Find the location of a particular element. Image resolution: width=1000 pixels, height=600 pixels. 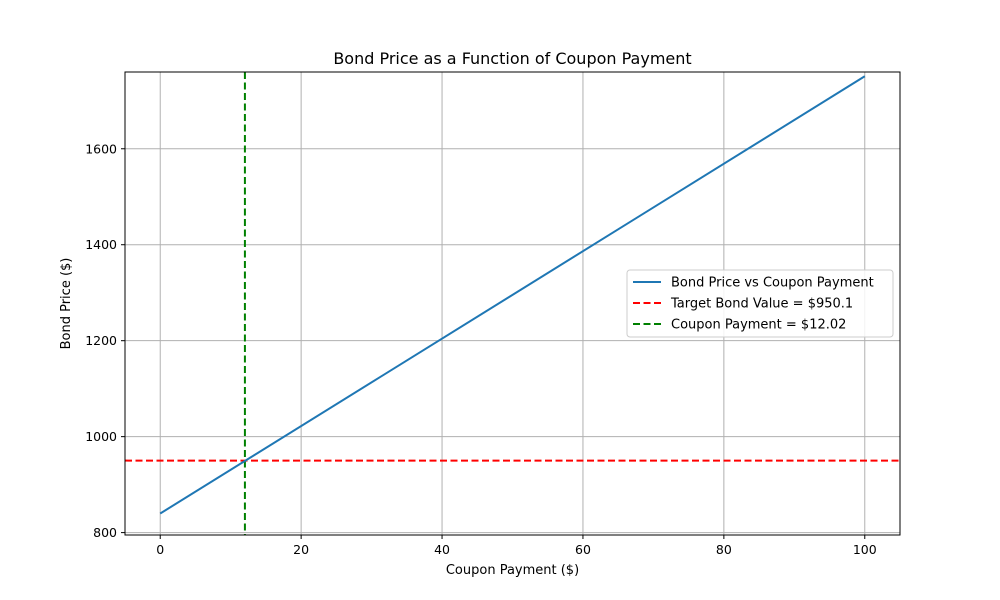

x-axis-title: Coupon Payment ($) is located at coordinates (512, 570).